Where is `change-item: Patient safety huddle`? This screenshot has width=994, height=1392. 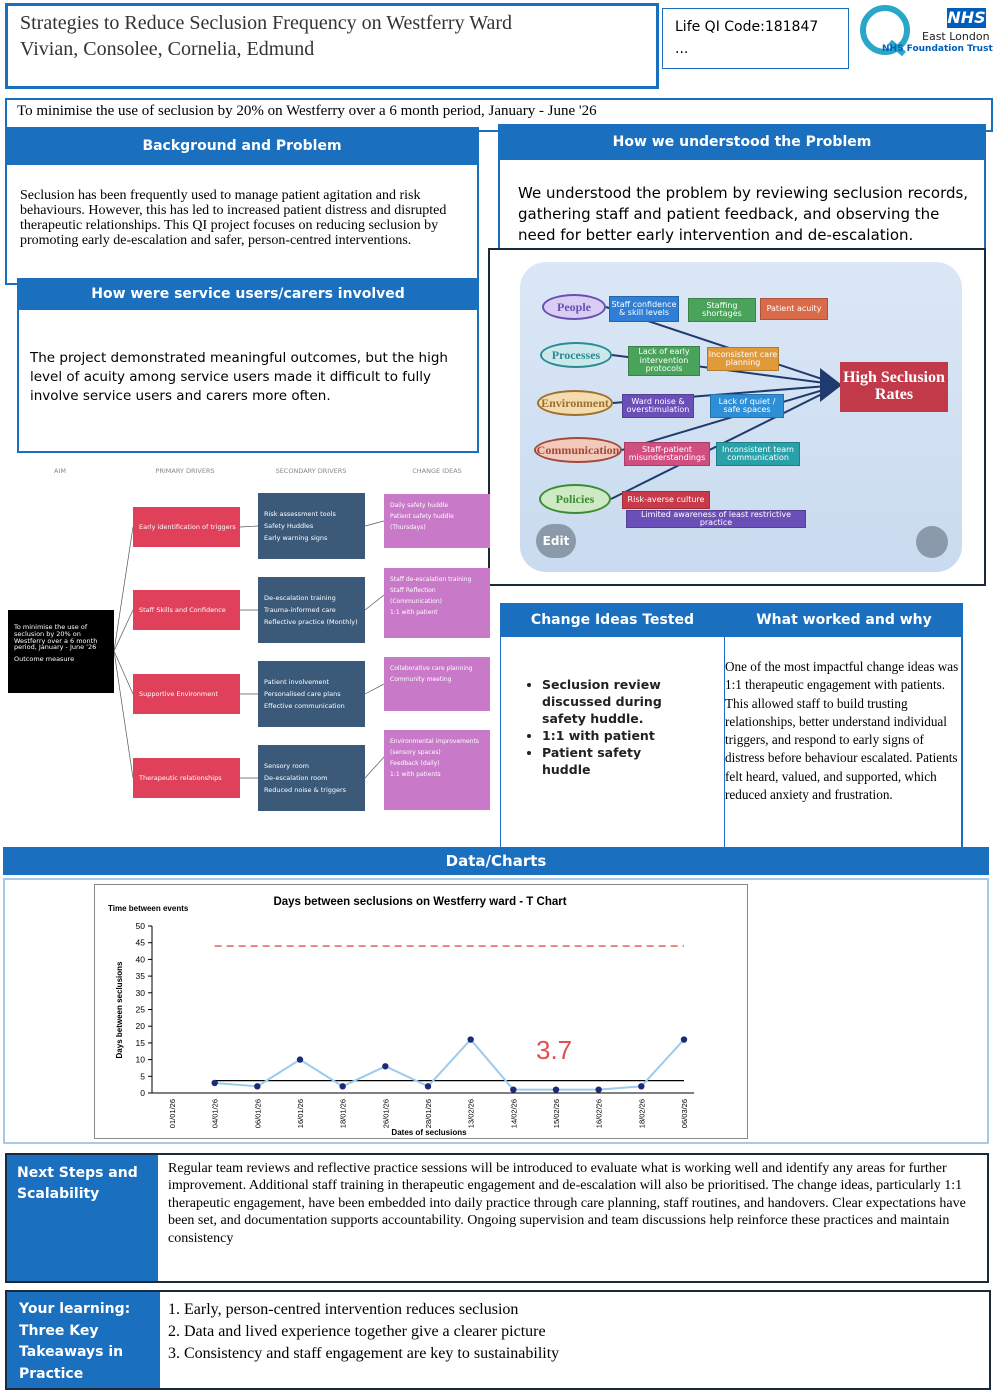
change-item: Patient safety huddle is located at coordinates (616, 761).